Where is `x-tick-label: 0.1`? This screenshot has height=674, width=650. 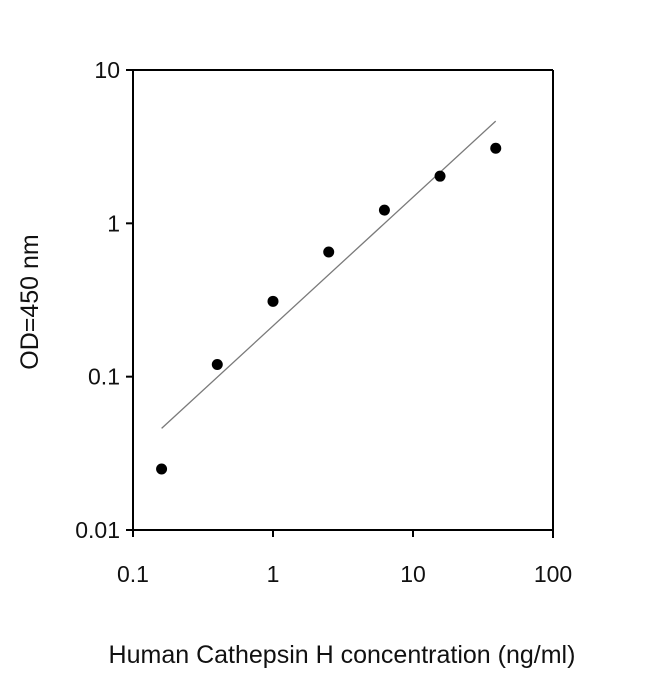
x-tick-label: 0.1 is located at coordinates (133, 574).